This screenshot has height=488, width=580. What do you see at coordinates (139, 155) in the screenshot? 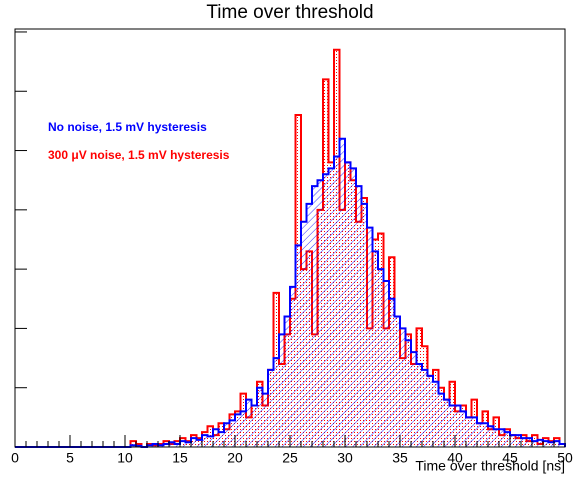
I see `legend-entry: 300 μV noise, 1.5 mV hysteresis` at bounding box center [139, 155].